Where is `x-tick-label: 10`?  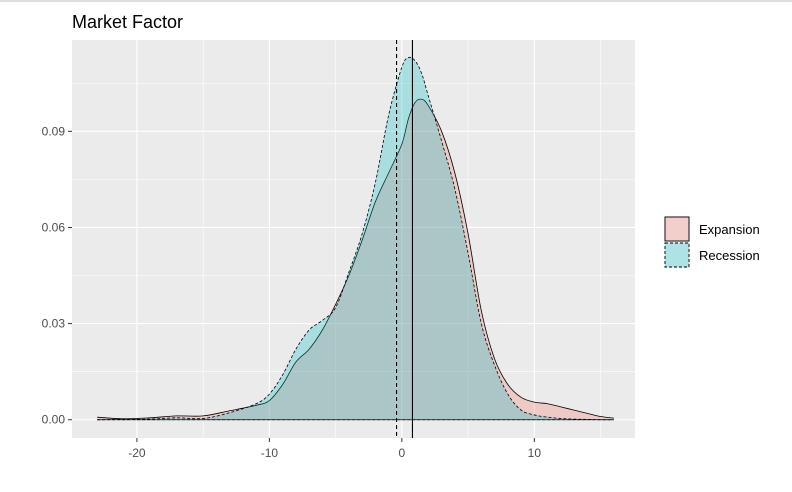 x-tick-label: 10 is located at coordinates (535, 453).